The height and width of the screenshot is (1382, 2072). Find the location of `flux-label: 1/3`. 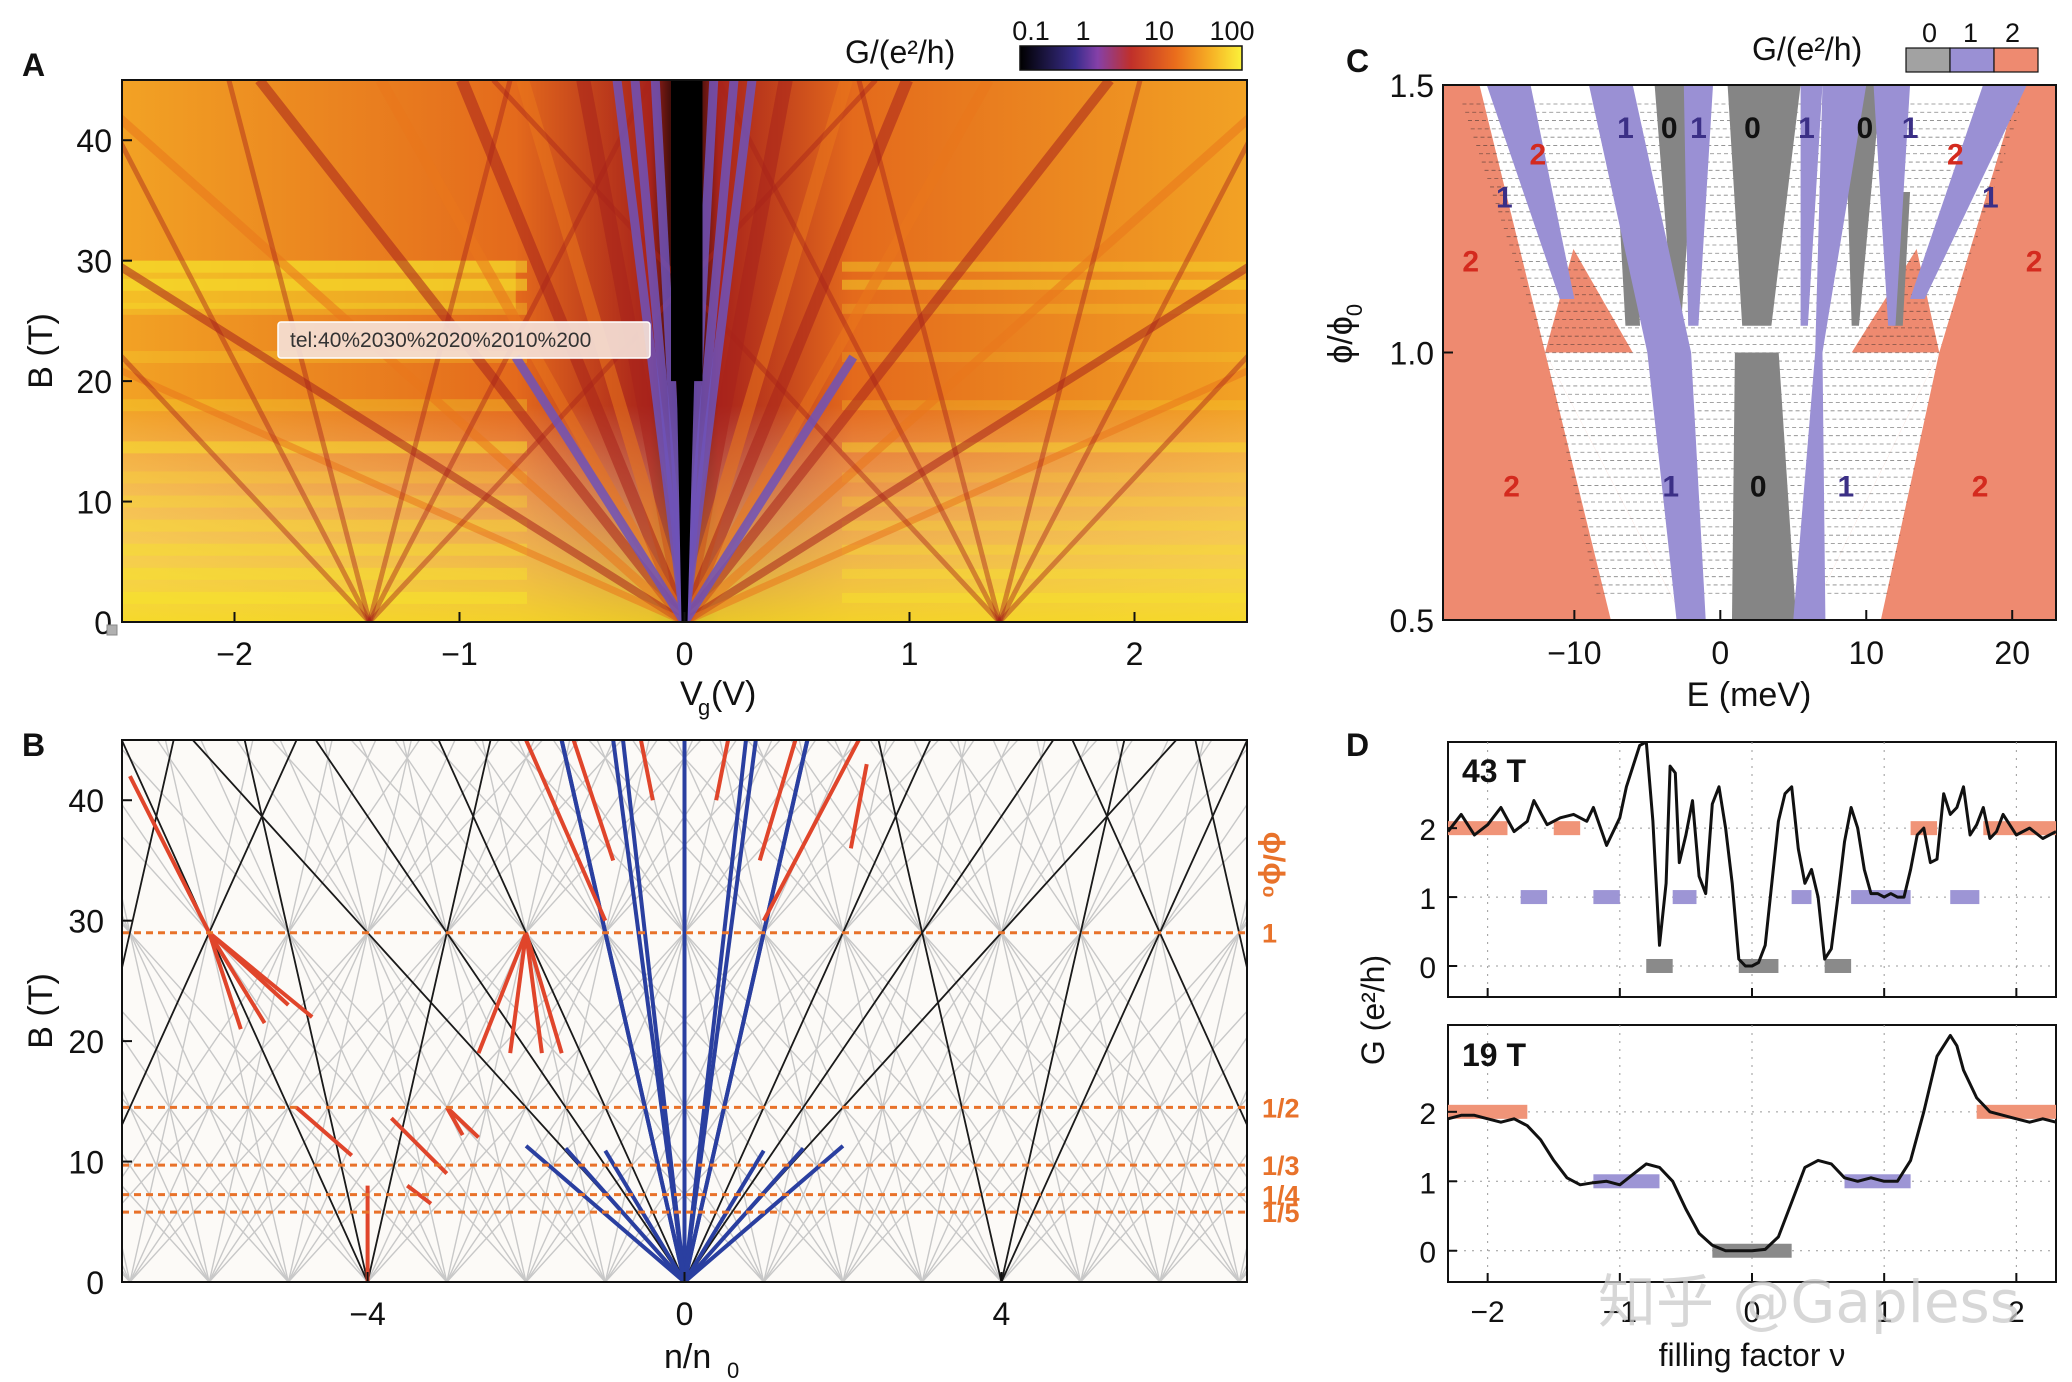

flux-label: 1/3 is located at coordinates (1281, 1166).